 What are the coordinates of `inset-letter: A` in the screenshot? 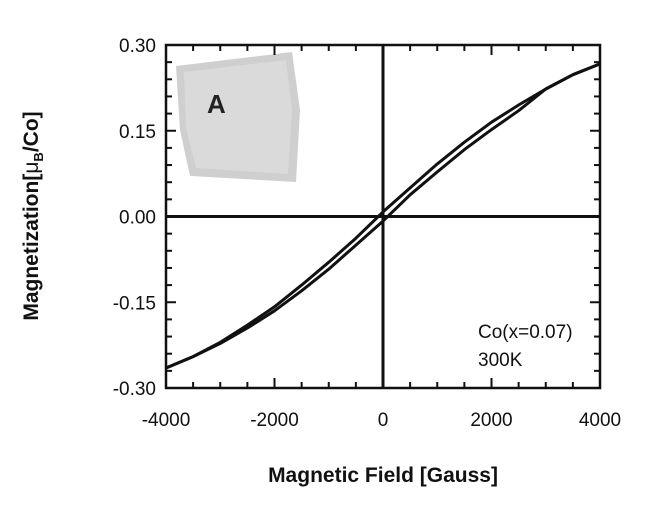 It's located at (216, 104).